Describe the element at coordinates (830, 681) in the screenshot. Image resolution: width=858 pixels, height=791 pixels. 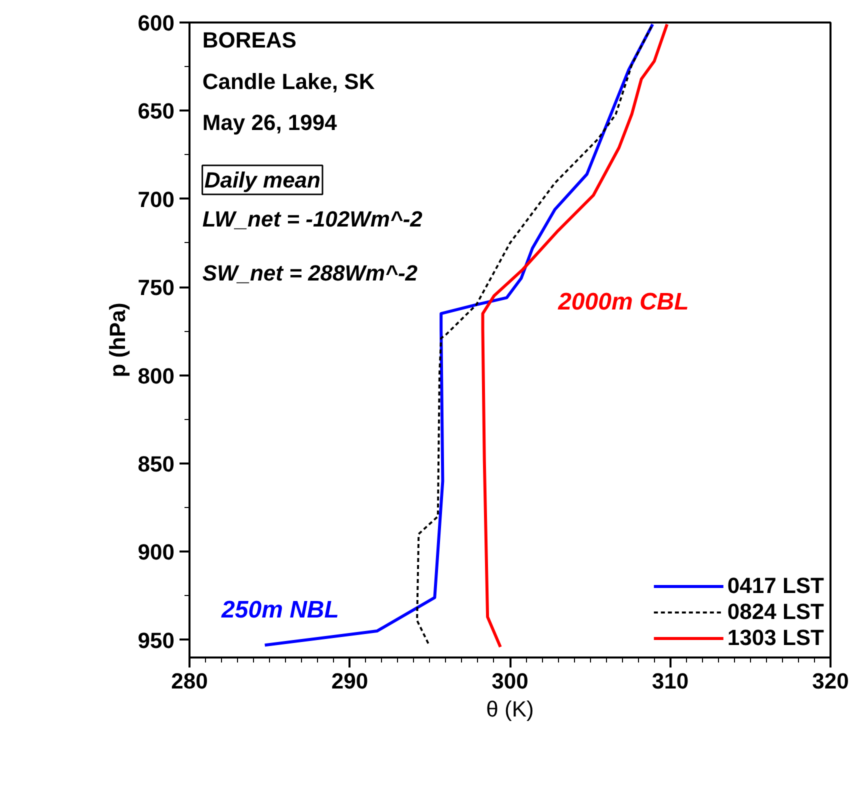
I see `x-tick-label: 320` at that location.